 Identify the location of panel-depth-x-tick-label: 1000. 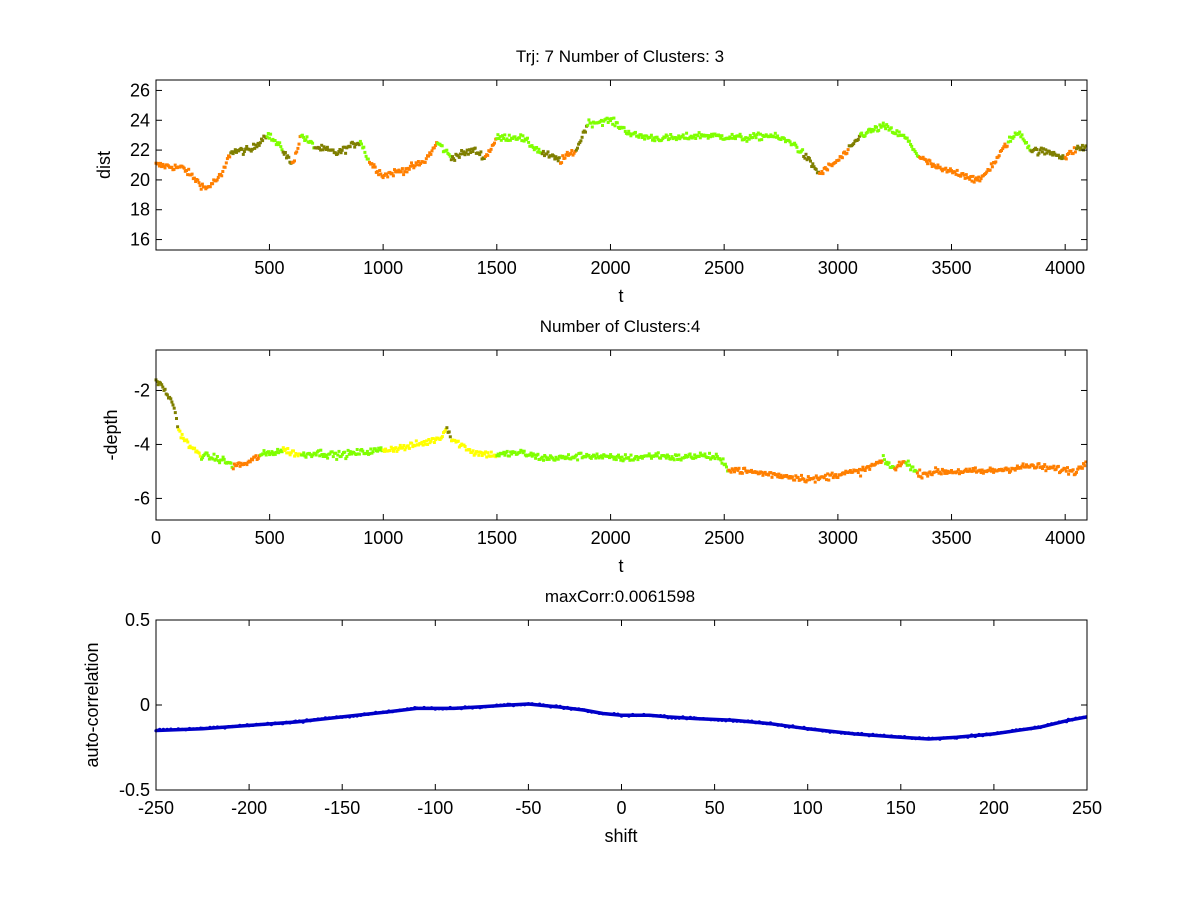
(383, 538).